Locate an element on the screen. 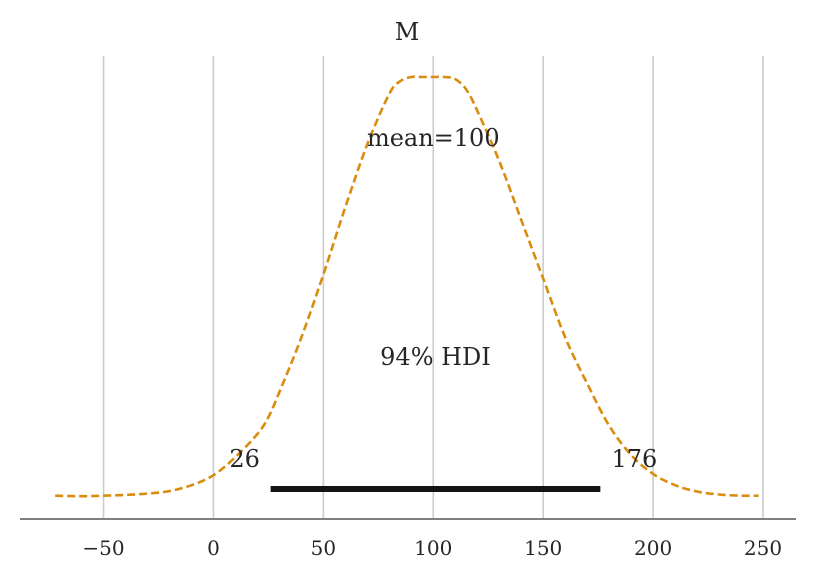  hdi-label: 94% HDI is located at coordinates (435, 357).